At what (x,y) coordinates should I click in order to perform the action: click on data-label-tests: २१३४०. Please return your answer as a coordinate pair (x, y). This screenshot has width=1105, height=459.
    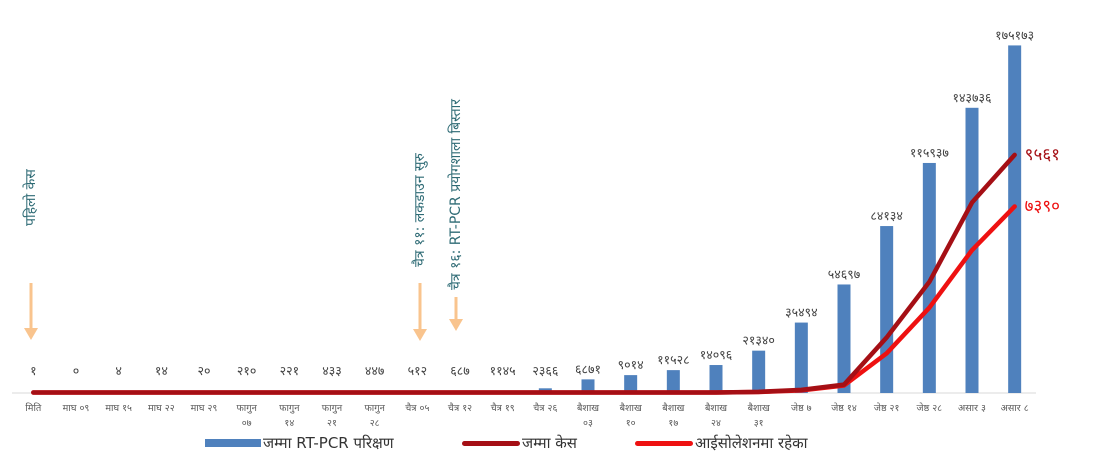
    Looking at the image, I should click on (758, 340).